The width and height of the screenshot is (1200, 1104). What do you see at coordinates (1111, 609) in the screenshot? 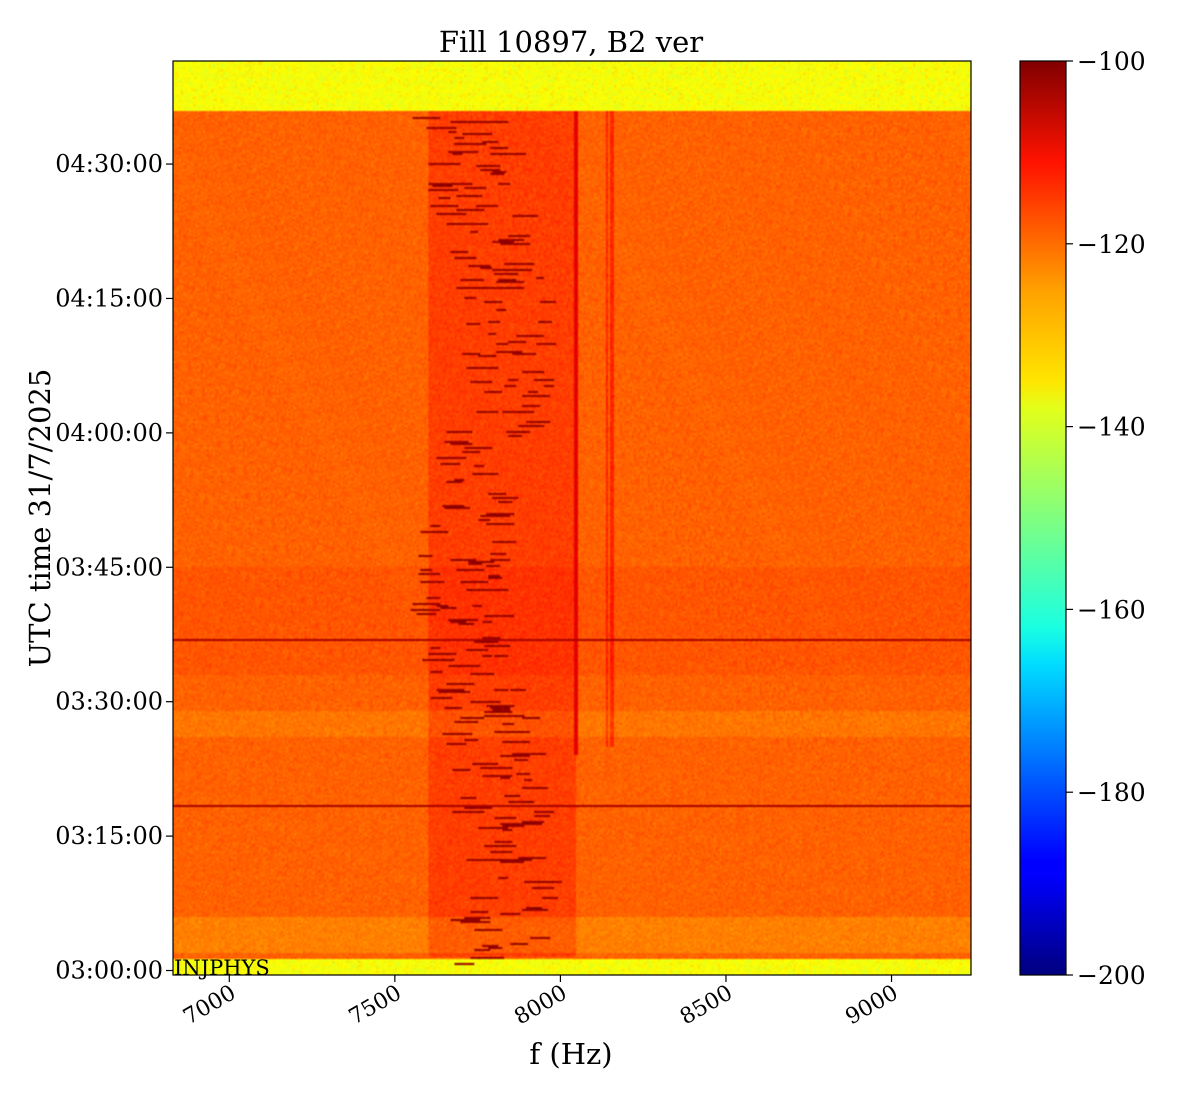
I see `colorbar-tick-label: −160` at bounding box center [1111, 609].